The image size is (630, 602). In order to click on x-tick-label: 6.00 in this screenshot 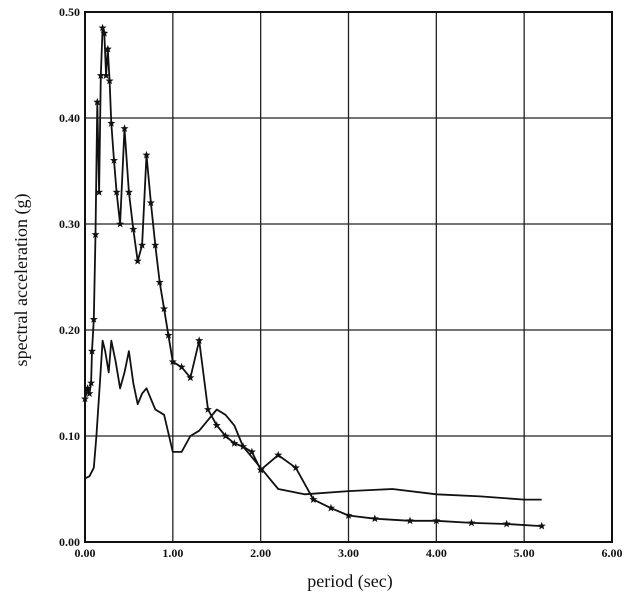, I will do `click(612, 553)`.